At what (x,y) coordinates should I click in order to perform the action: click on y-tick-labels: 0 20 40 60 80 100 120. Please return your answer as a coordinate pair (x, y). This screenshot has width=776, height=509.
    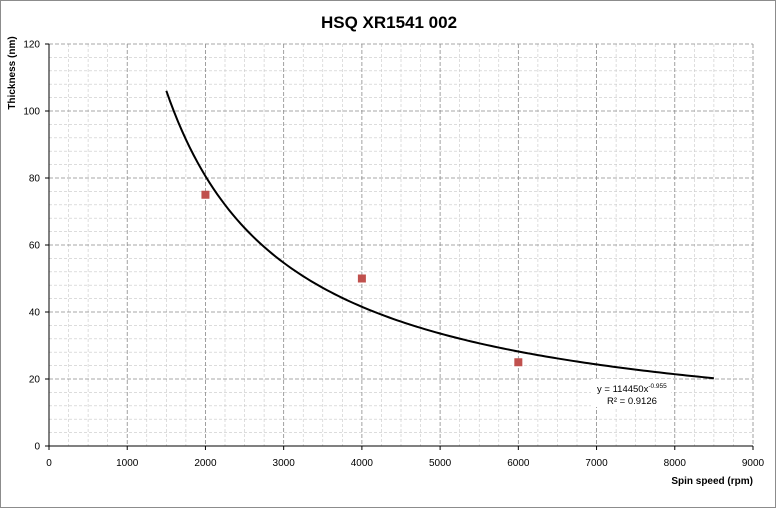
    Looking at the image, I should click on (36, 246).